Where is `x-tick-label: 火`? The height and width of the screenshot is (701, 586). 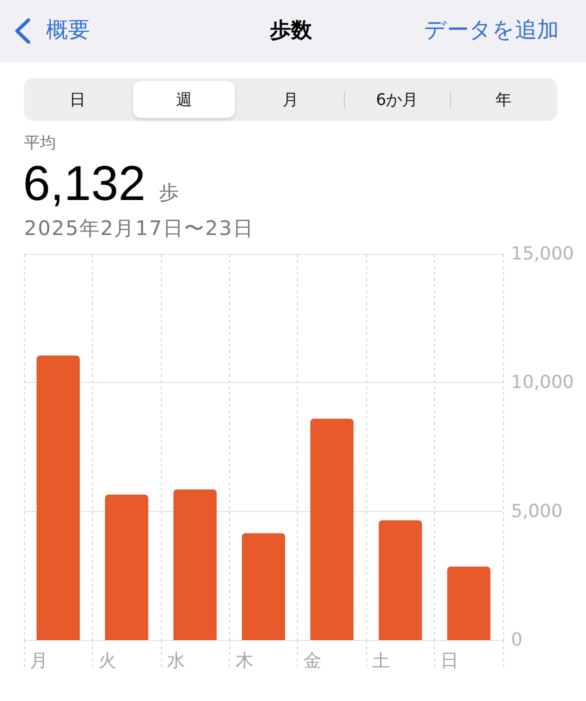 x-tick-label: 火 is located at coordinates (107, 661).